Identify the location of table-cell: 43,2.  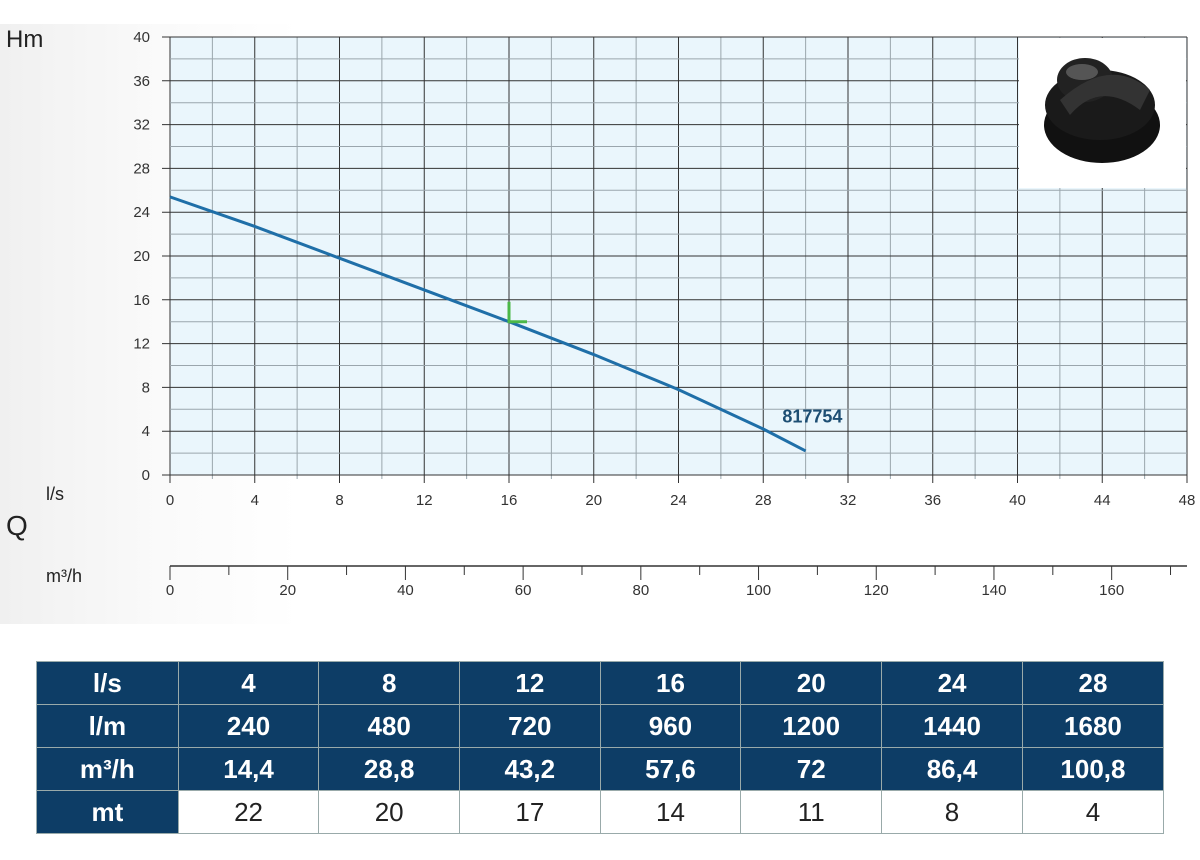
(530, 769).